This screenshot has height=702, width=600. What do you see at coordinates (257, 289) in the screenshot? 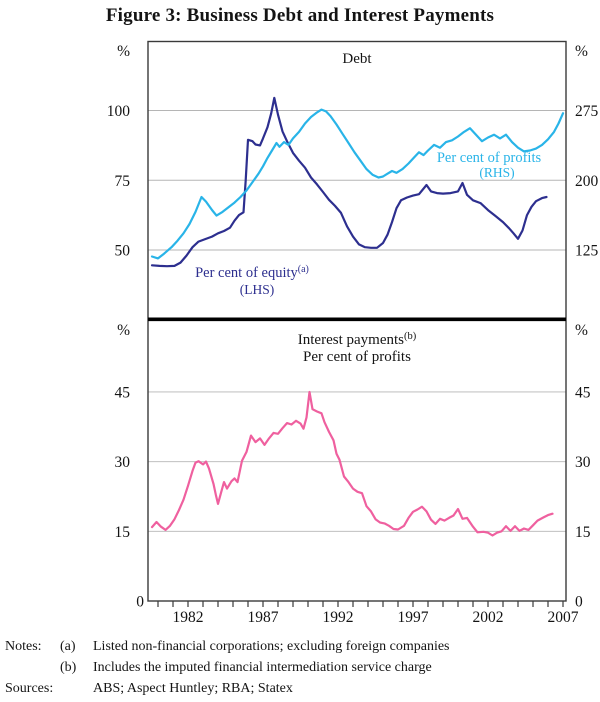
I see `equity-axis-label: (LHS)` at bounding box center [257, 289].